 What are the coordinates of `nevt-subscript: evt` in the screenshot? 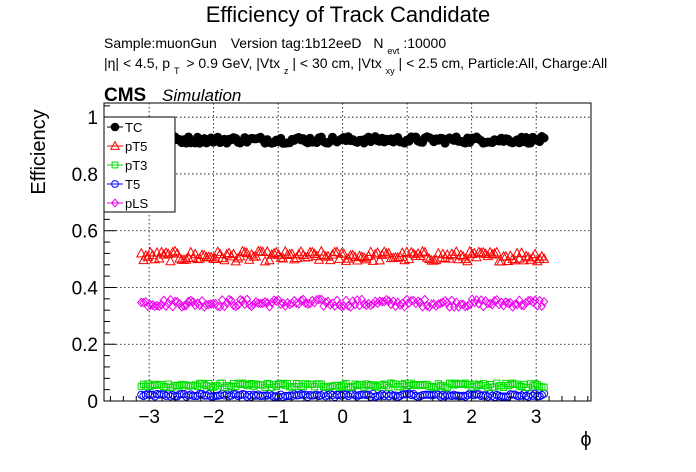 It's located at (393, 51).